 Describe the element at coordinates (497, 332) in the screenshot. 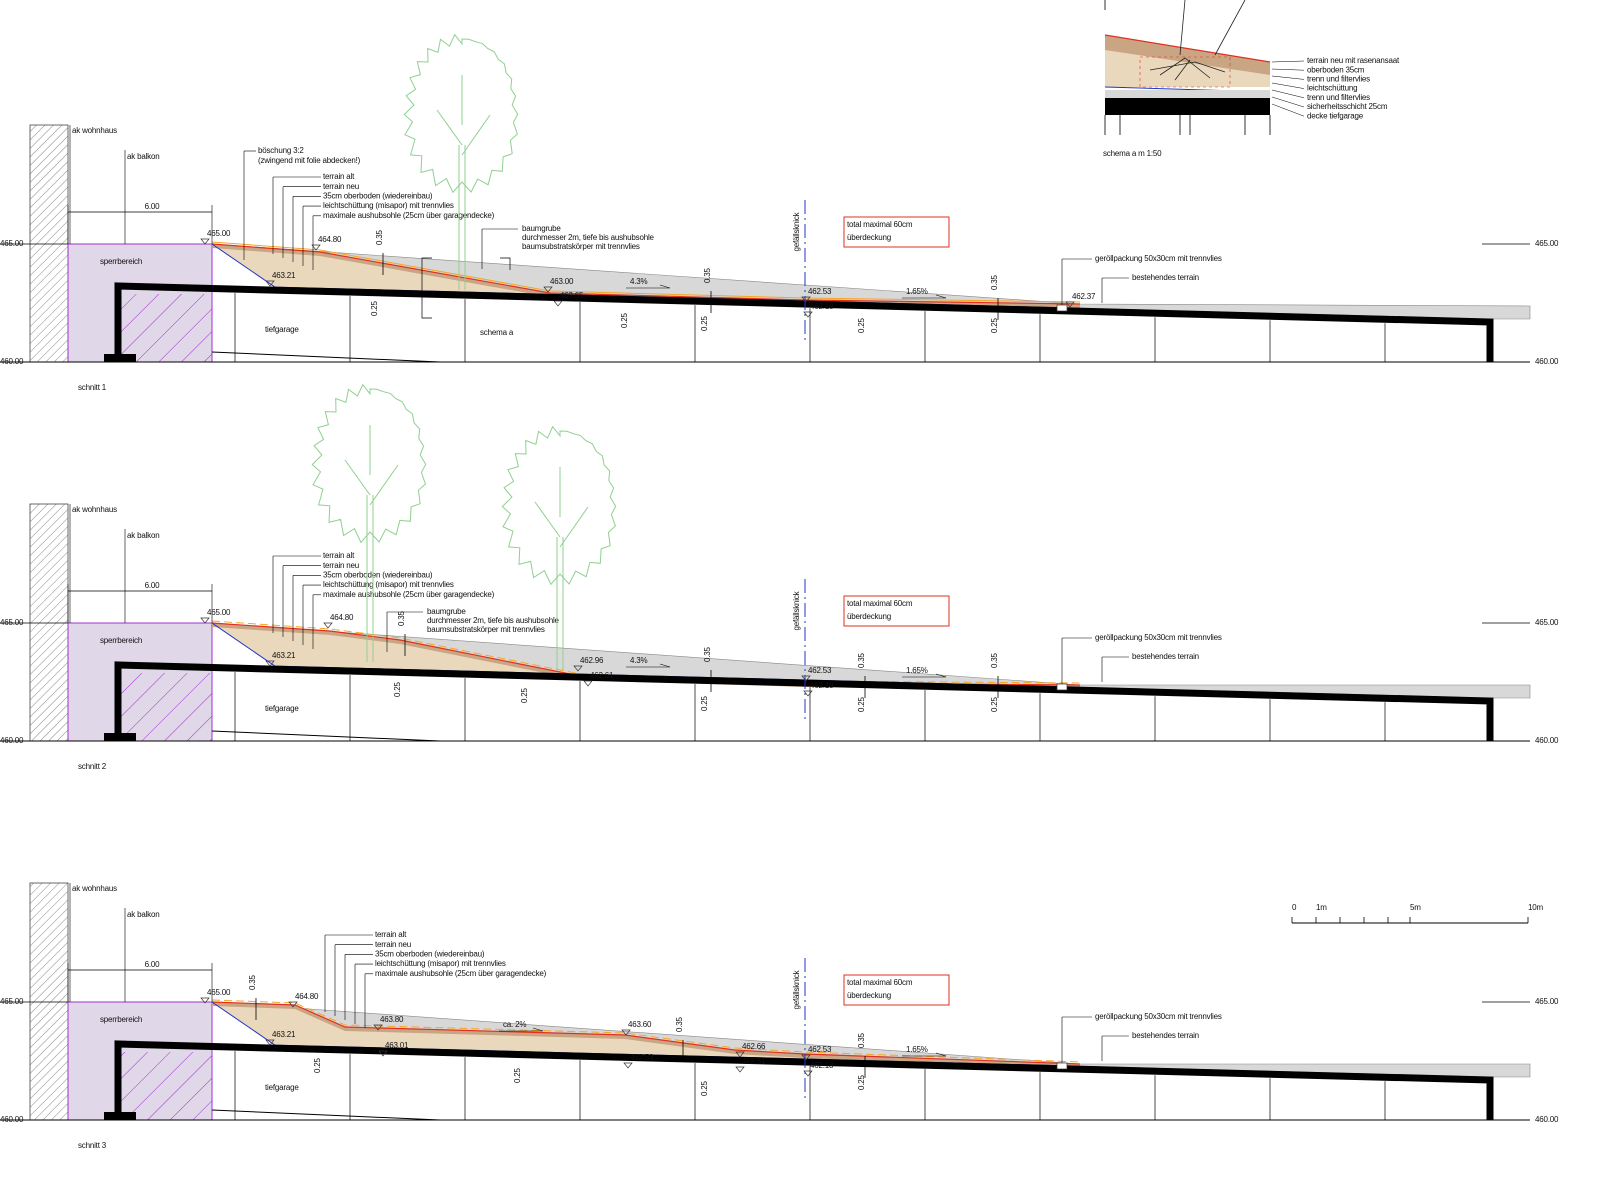

I see `detail-label: schema a` at that location.